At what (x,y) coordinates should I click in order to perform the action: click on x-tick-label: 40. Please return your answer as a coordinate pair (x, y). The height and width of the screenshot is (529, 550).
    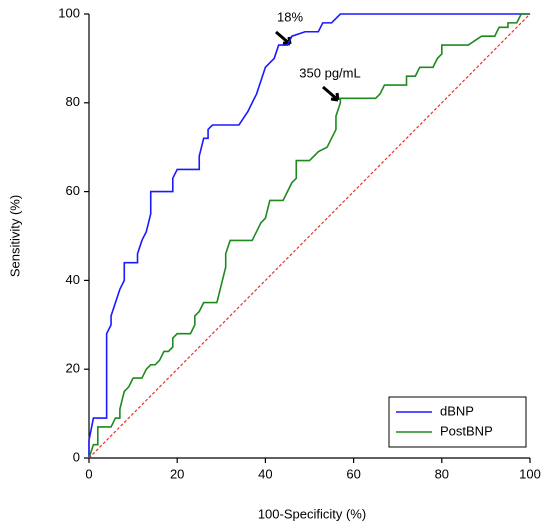
    Looking at the image, I should click on (265, 473).